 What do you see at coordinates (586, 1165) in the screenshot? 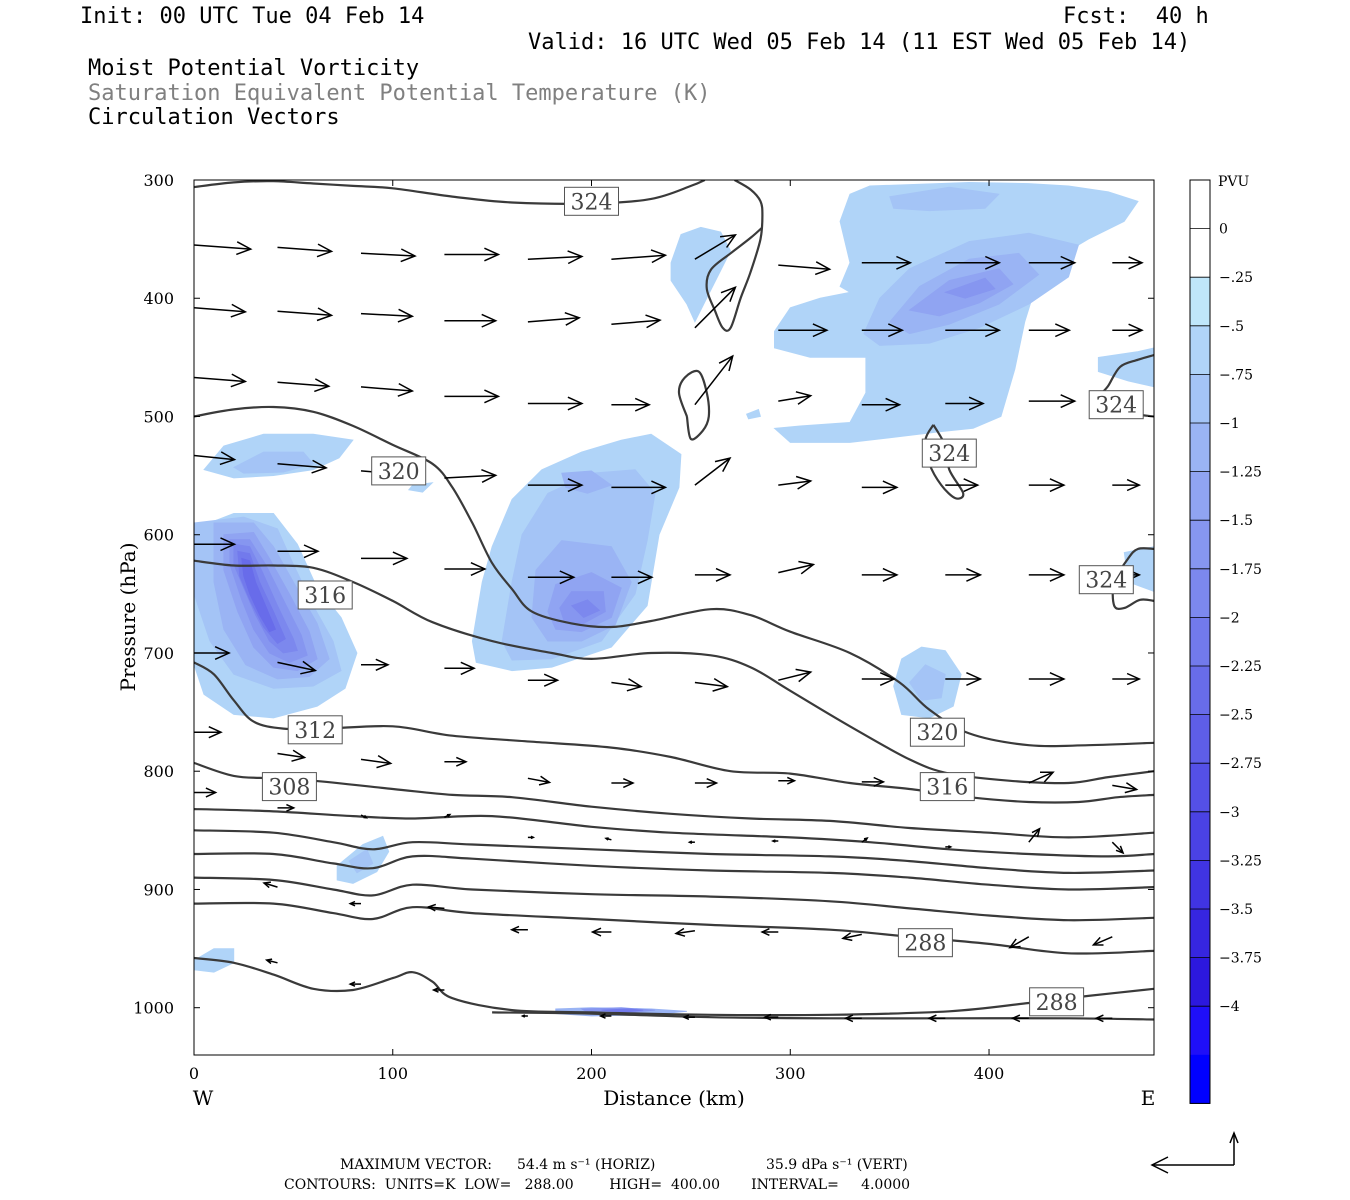
I see `max-vector-horiz: 54.4 m s⁻¹ (HORIZ)` at bounding box center [586, 1165].